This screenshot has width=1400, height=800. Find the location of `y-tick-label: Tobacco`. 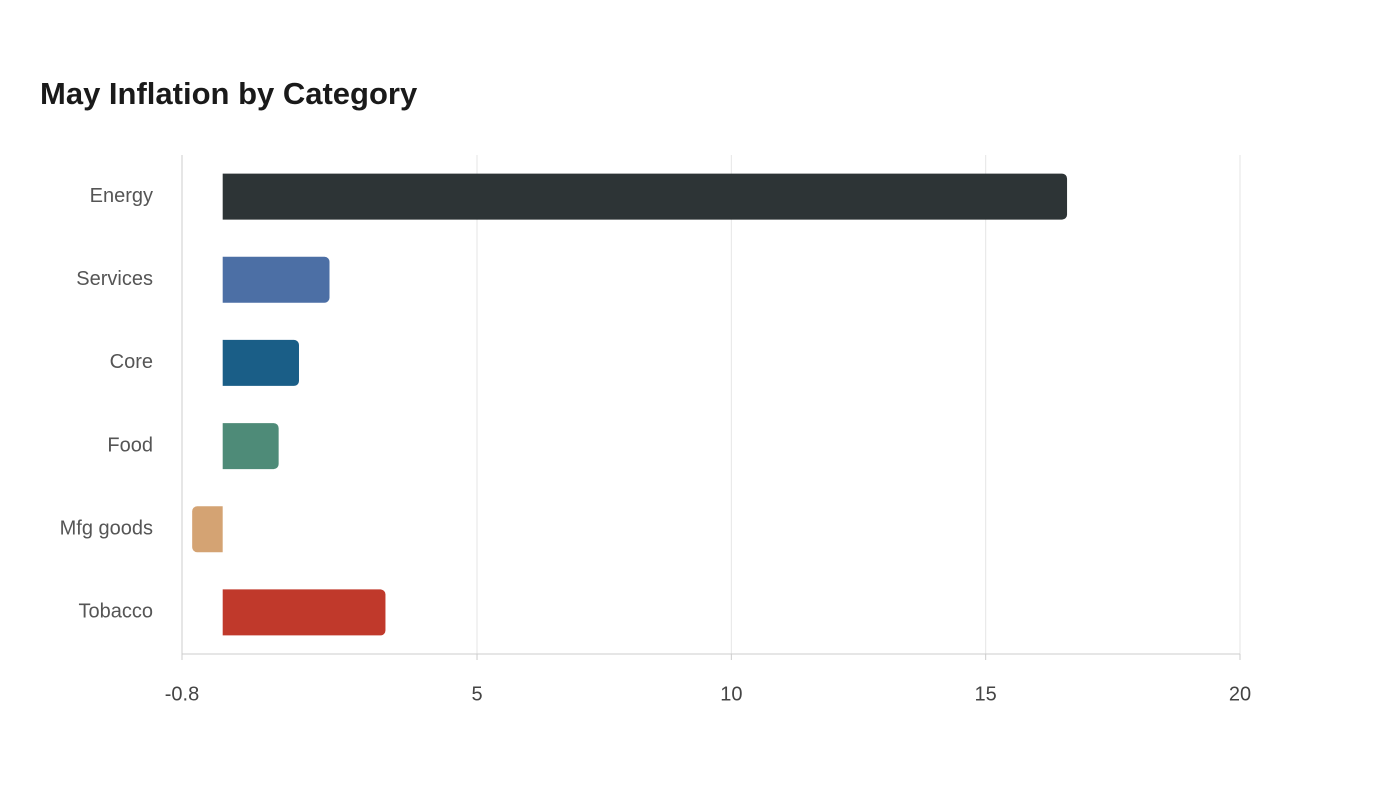

y-tick-label: Tobacco is located at coordinates (116, 612).